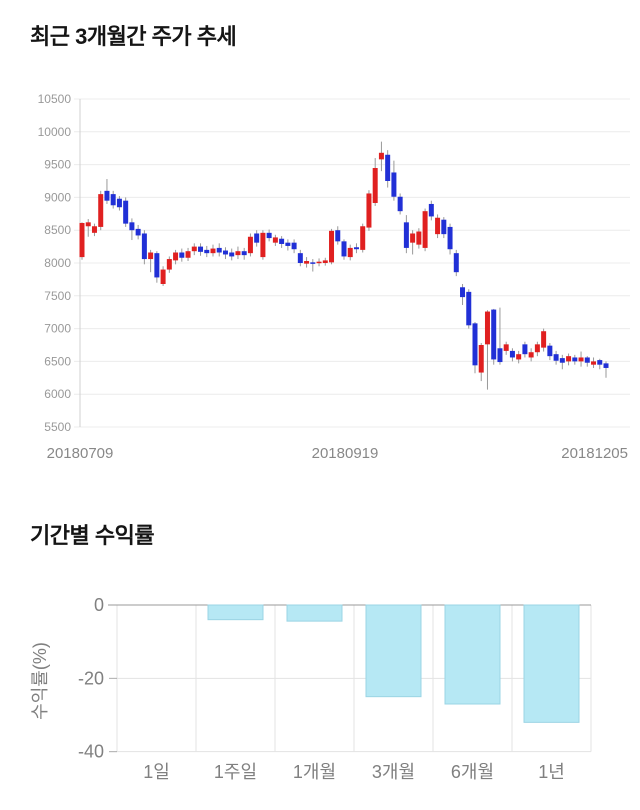 Image resolution: width=640 pixels, height=810 pixels. I want to click on returns-y-axis-label: 수익률(%), so click(40, 681).